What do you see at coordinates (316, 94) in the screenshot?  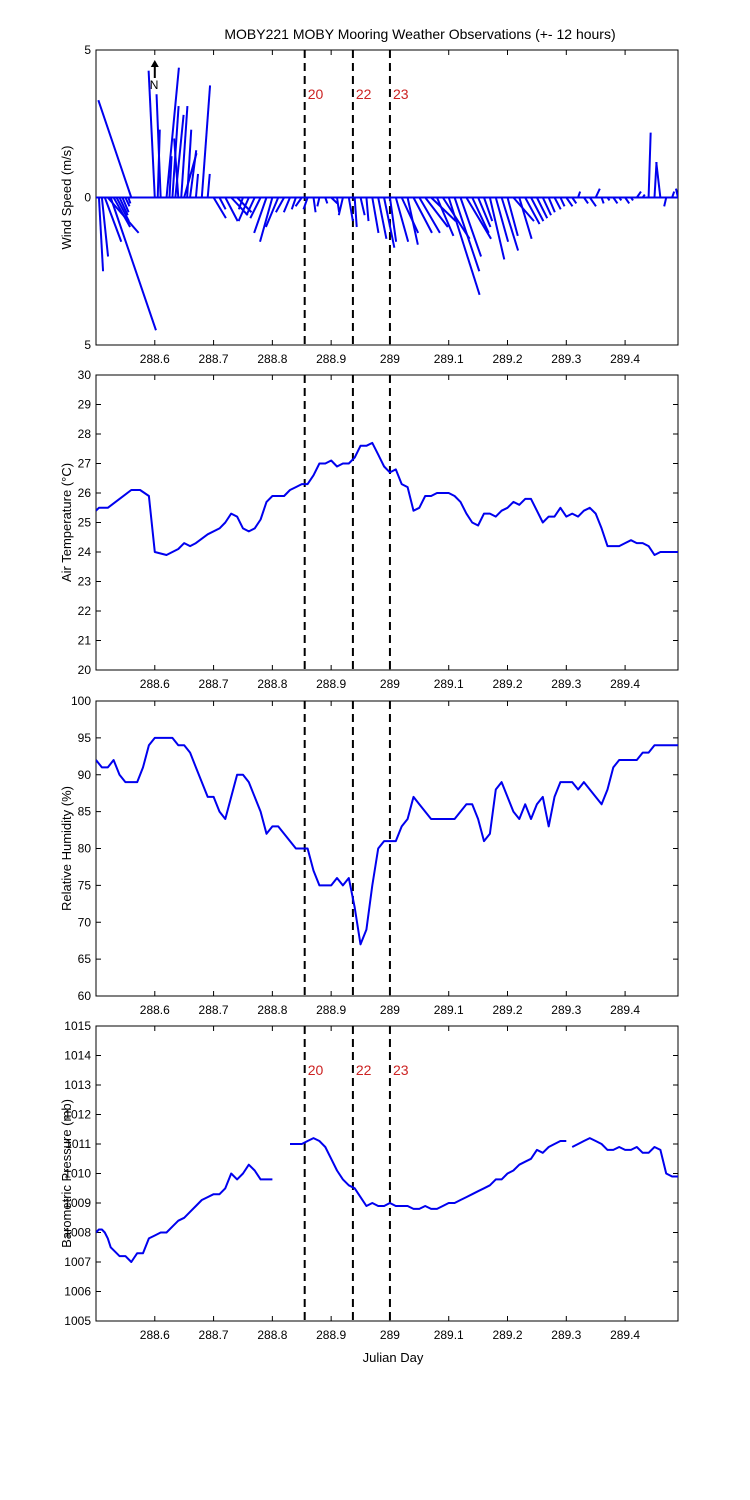 I see `event-label: 20` at bounding box center [316, 94].